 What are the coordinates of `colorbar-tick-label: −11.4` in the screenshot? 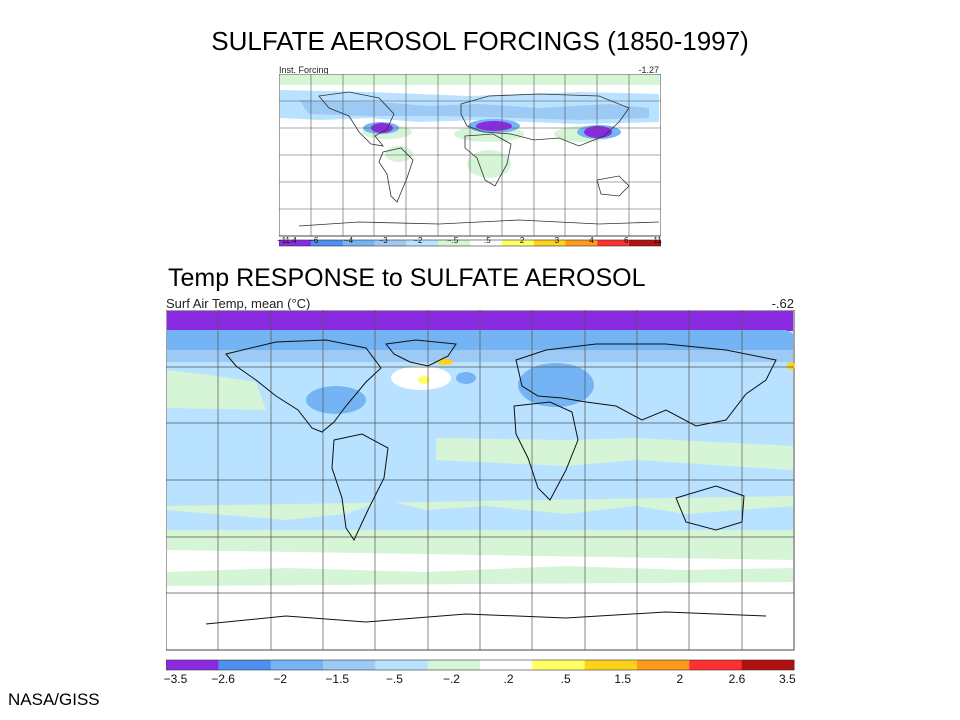 It's located at (287, 240).